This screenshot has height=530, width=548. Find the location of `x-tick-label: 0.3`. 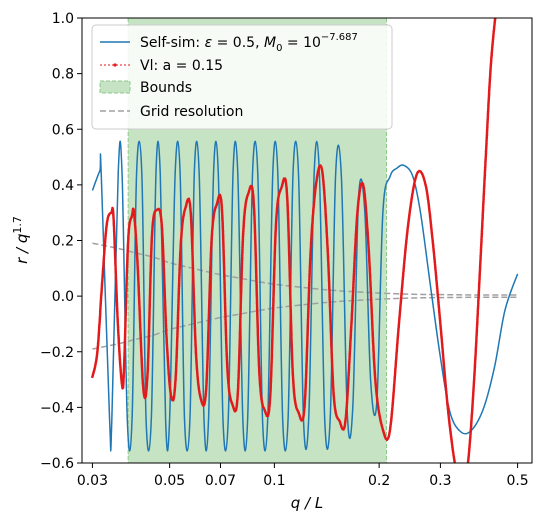

x-tick-label: 0.3 is located at coordinates (440, 481).